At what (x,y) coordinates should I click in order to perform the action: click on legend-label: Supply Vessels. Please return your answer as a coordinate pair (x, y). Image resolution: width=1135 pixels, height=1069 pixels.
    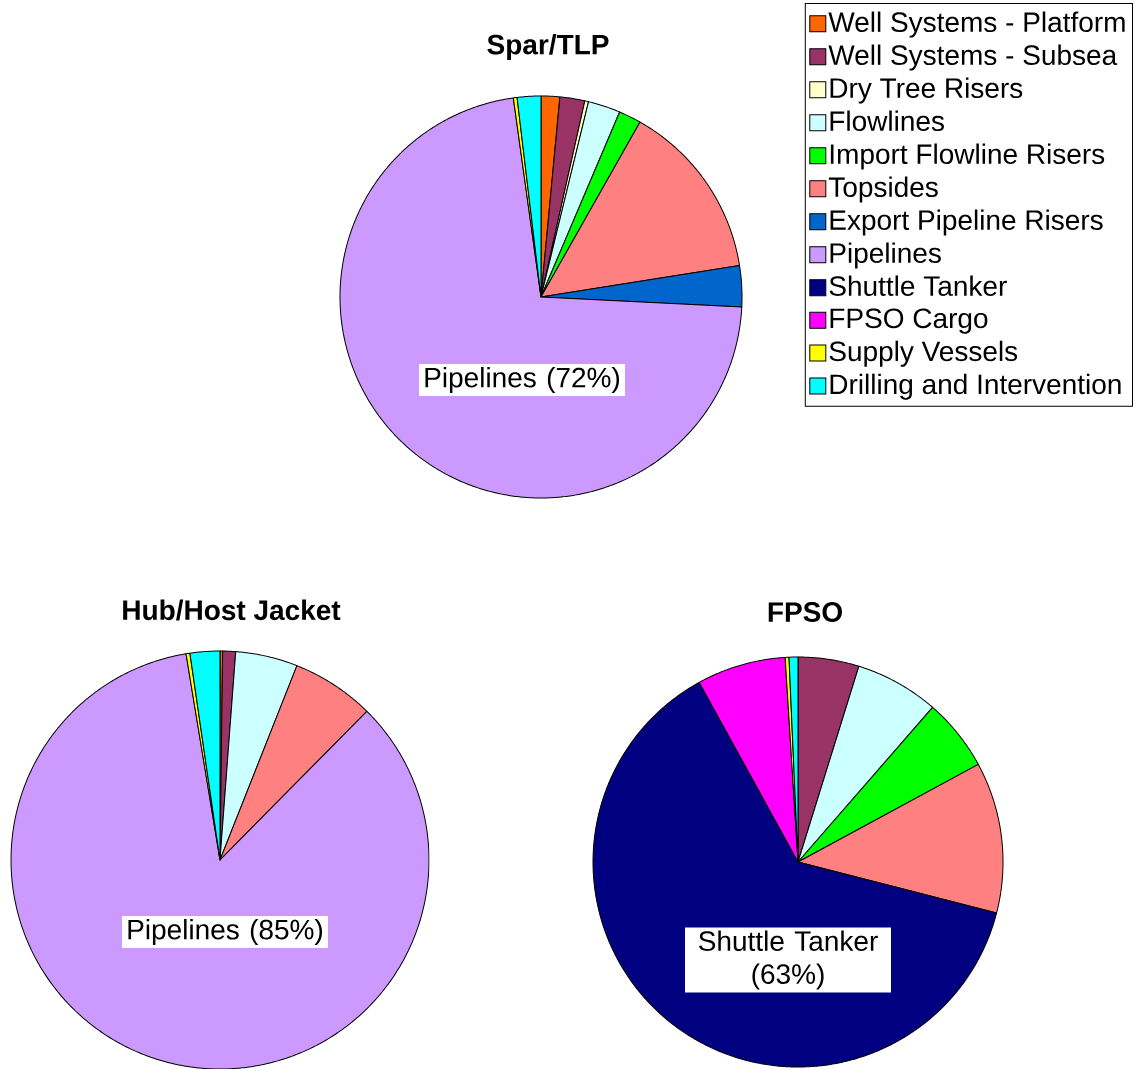
    Looking at the image, I should click on (923, 353).